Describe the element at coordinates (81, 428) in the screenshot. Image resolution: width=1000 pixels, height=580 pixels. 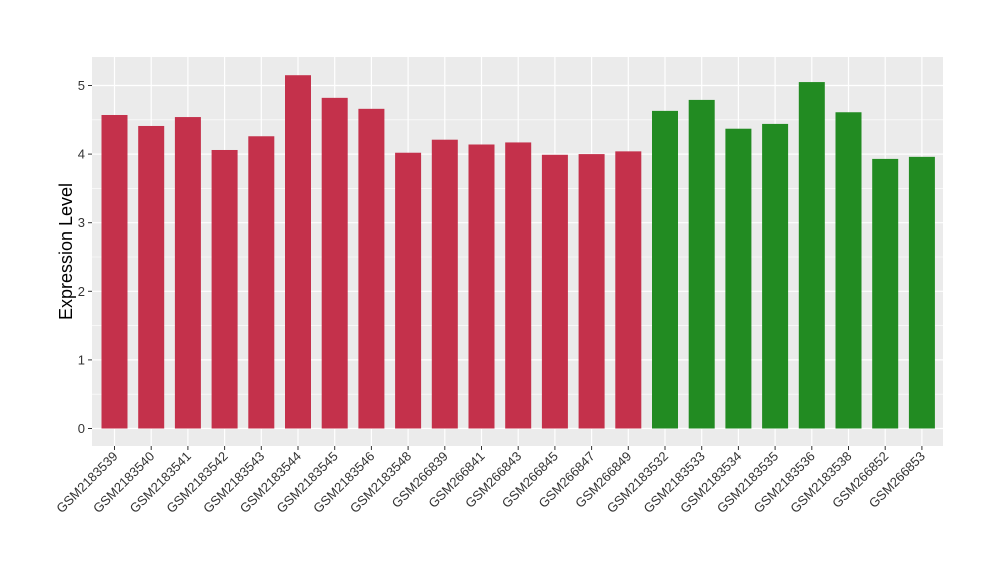
I see `y-tick-label: 0` at that location.